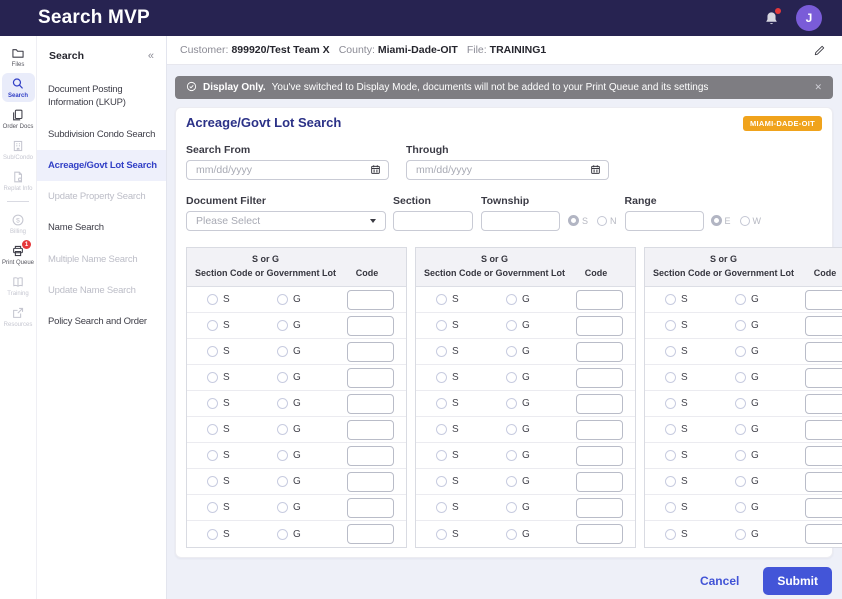  I want to click on notifications-button, so click(772, 17).